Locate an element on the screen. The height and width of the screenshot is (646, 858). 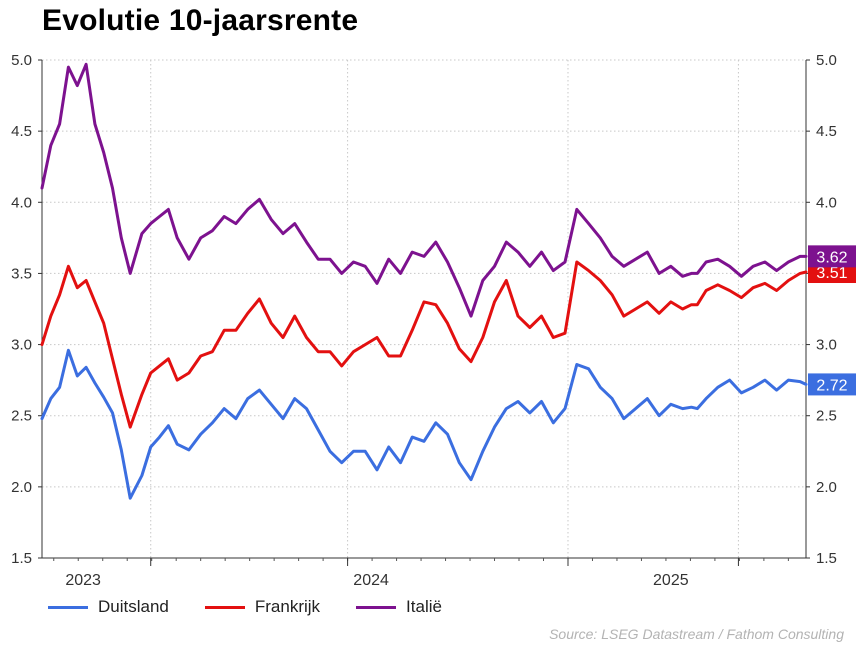
y-tick-label-right: 3.0 is located at coordinates (826, 345).